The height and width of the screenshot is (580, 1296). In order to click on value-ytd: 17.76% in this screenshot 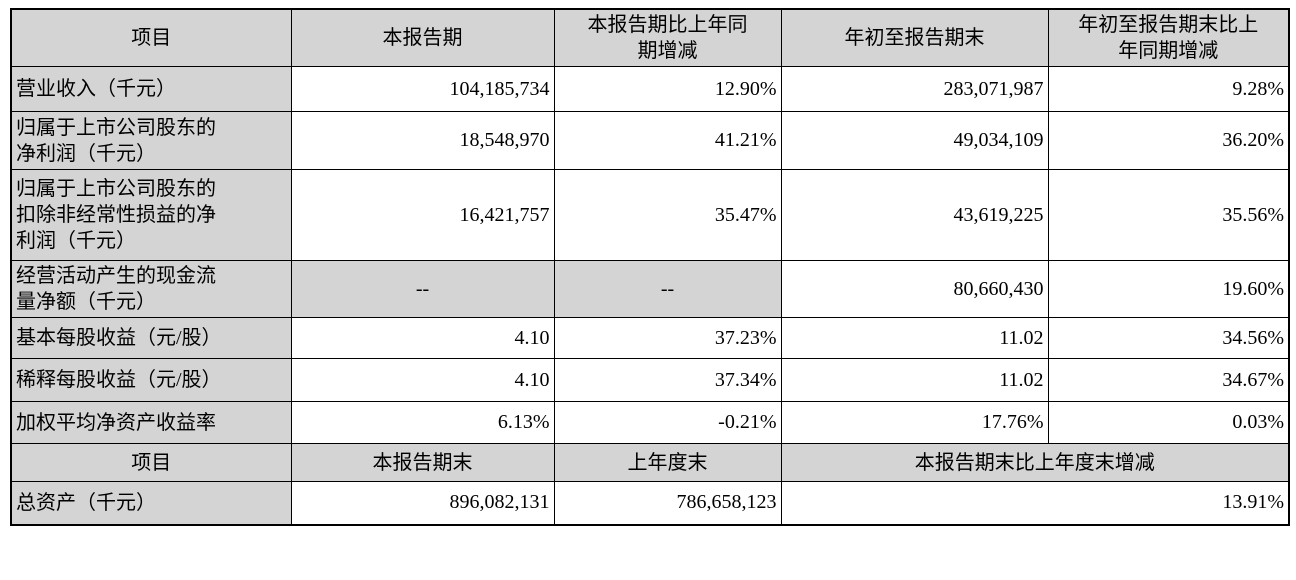, I will do `click(914, 422)`.